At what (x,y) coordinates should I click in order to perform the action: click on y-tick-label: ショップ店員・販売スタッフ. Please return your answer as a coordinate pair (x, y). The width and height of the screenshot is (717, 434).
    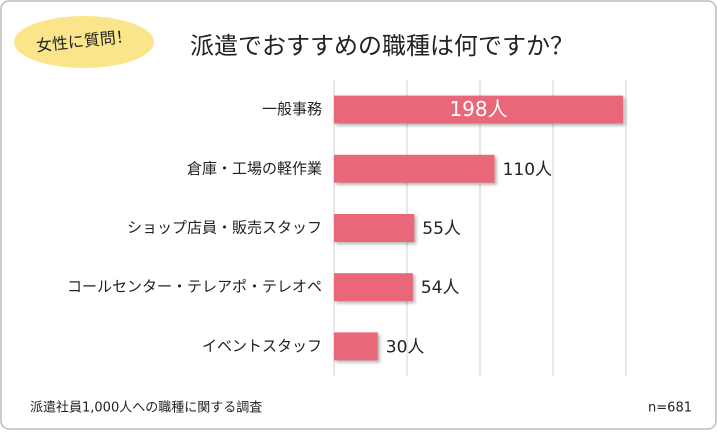
    Looking at the image, I should click on (224, 228).